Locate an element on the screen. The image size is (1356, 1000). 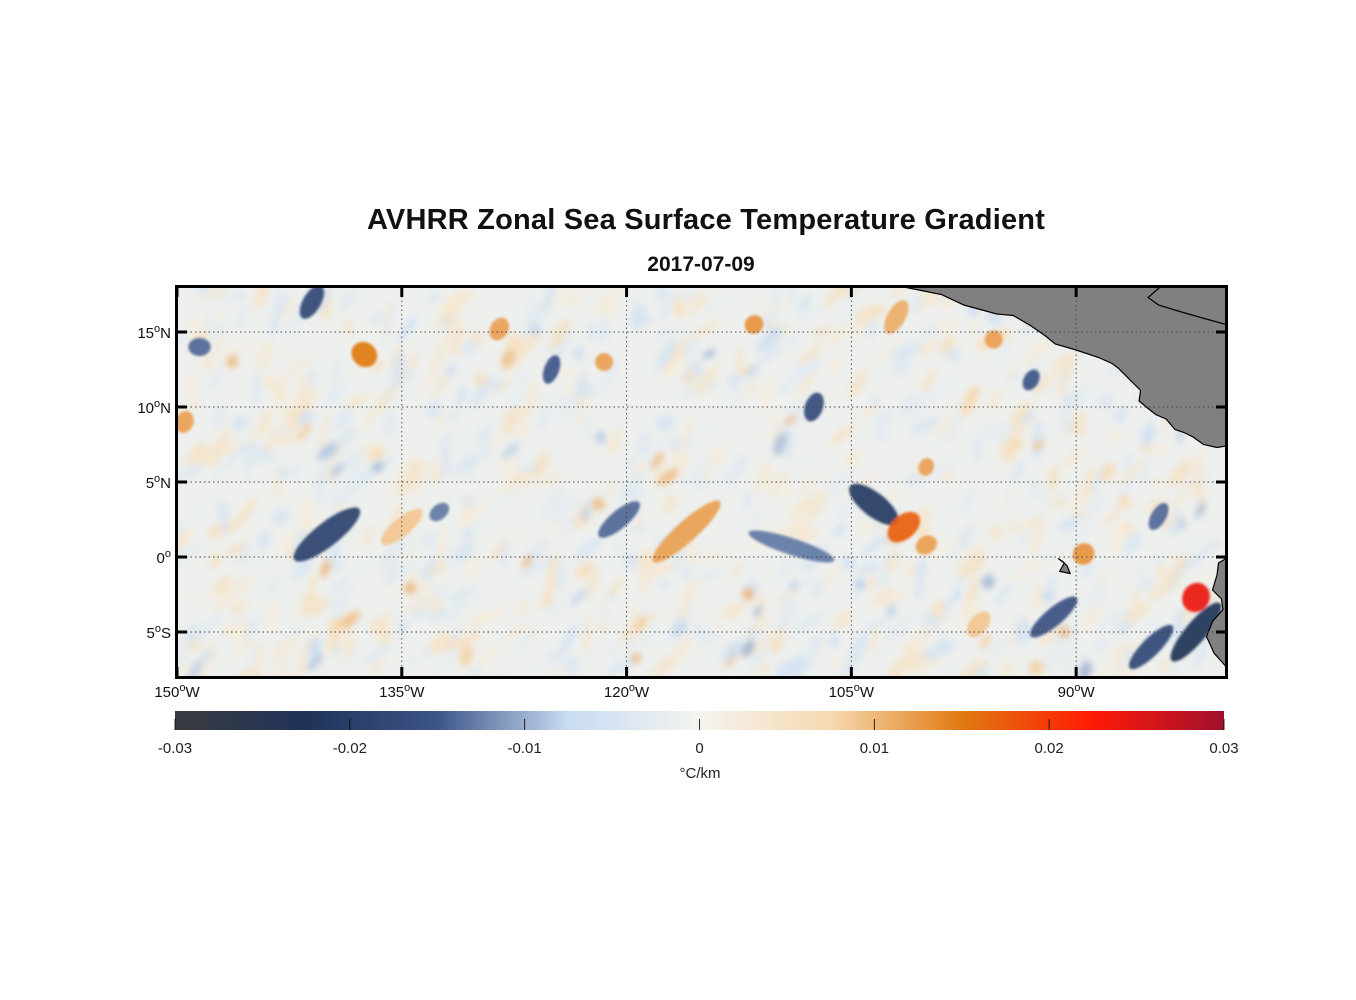
latitude-label: 15oN is located at coordinates (154, 332).